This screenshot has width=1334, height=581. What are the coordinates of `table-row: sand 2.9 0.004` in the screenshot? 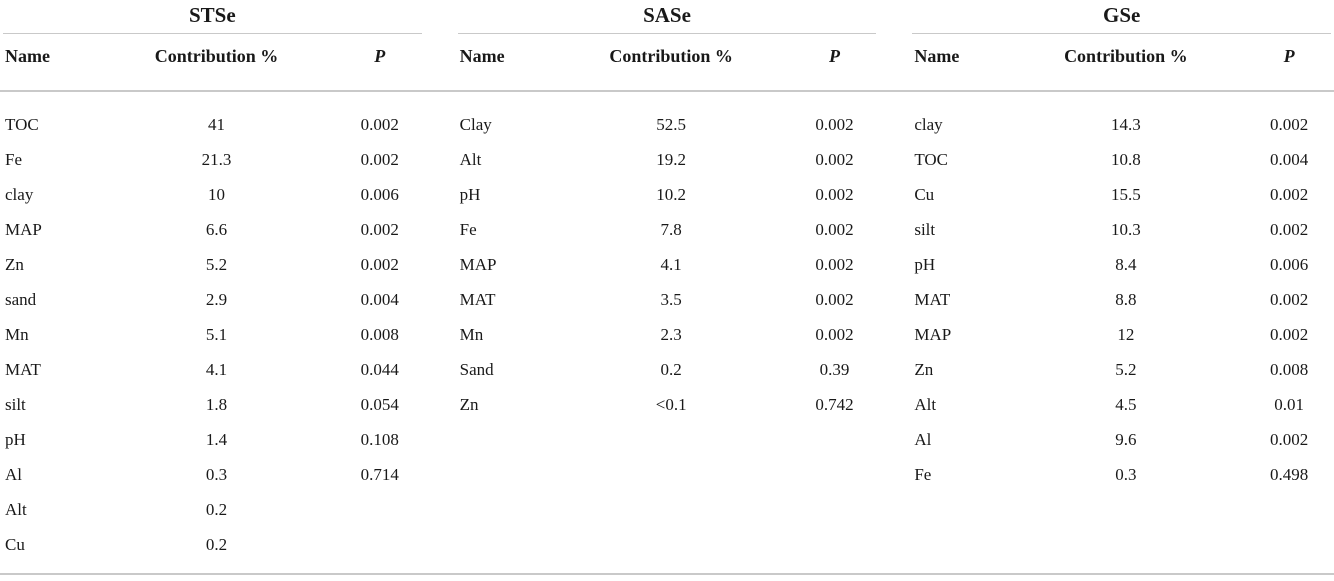 It's located at (212, 299).